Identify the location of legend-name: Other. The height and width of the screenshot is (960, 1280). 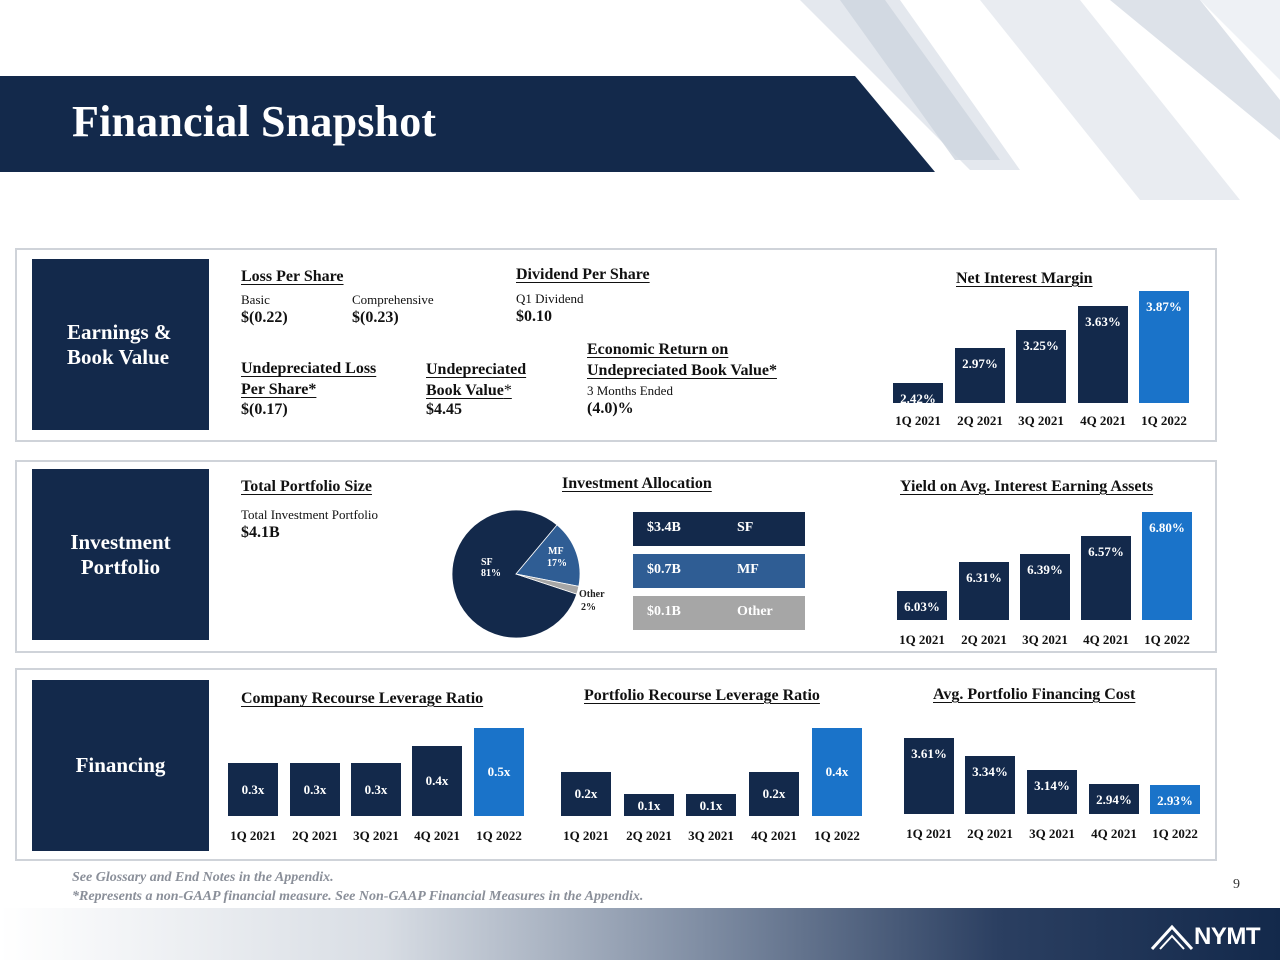
(755, 611).